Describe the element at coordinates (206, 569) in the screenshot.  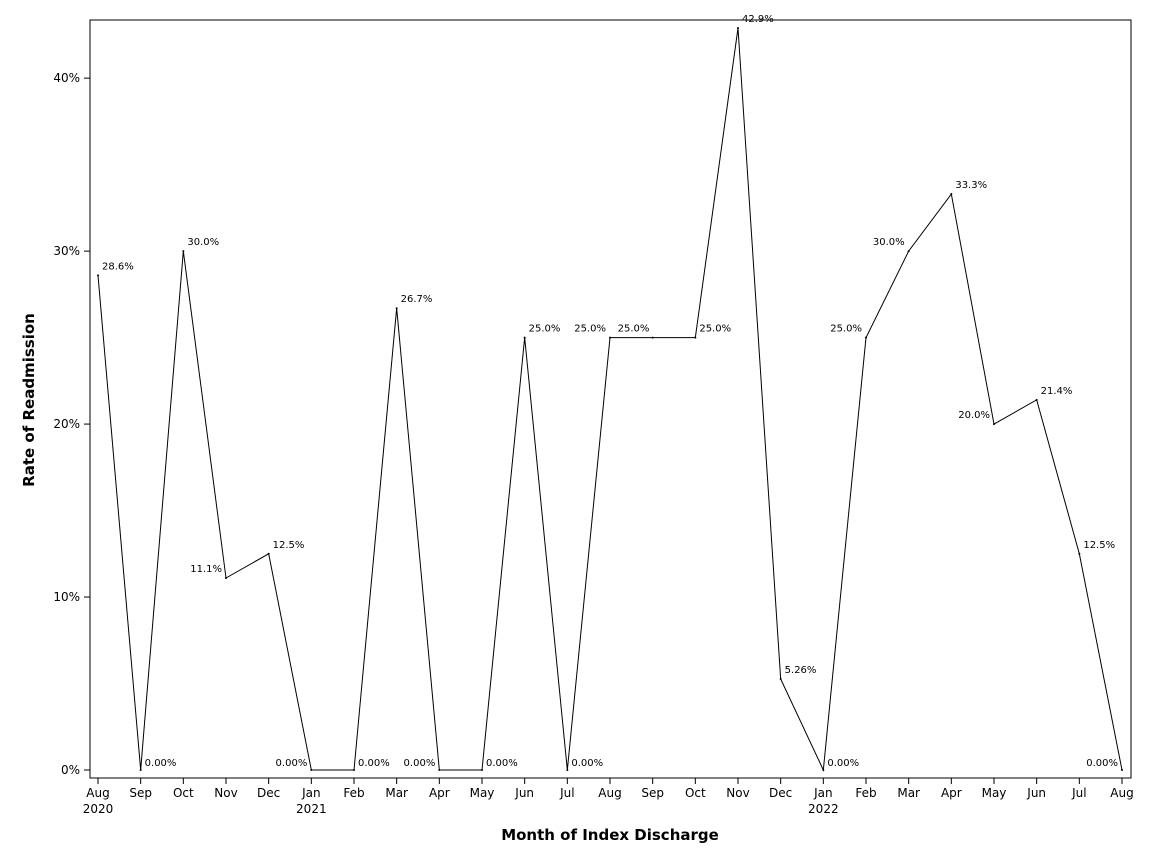
I see `data-label: 11.1%` at that location.